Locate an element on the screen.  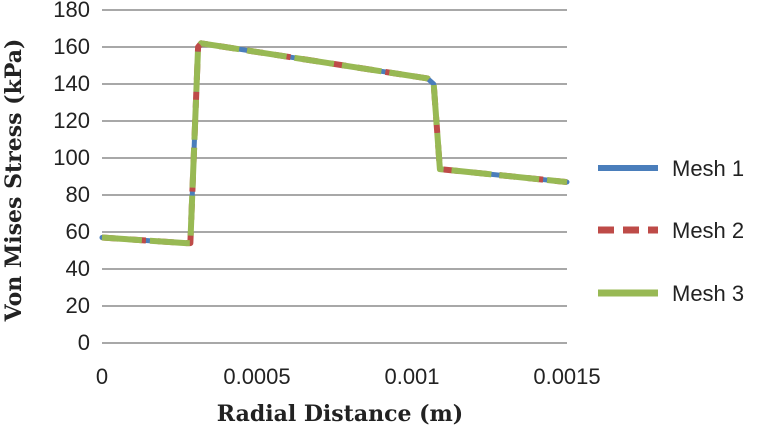
y-axis-title: Von Mises Stress (kPa) is located at coordinates (14, 181).